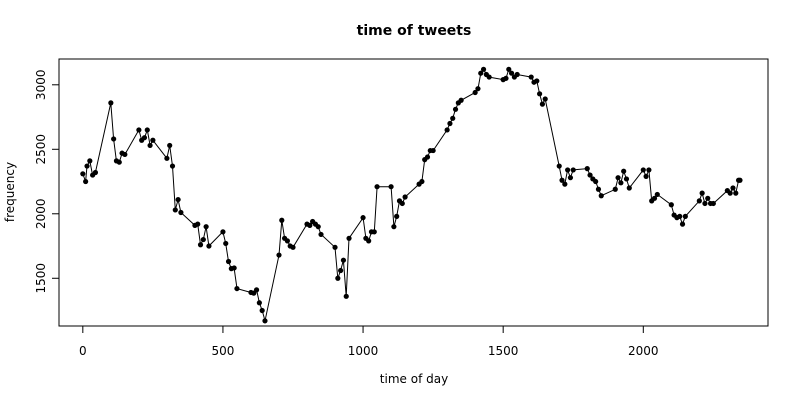  Describe the element at coordinates (46, 182) in the screenshot. I see `y-axis: 1500 2000 2500 3000` at that location.